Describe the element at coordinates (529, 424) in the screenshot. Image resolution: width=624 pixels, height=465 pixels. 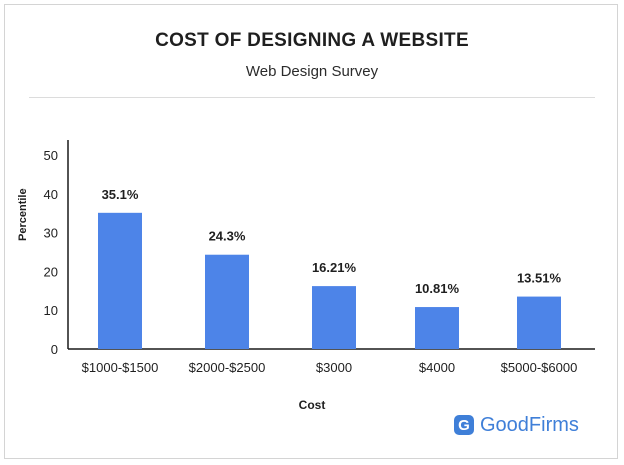
I see `goodfirms-logo-text: GoodFirms` at that location.